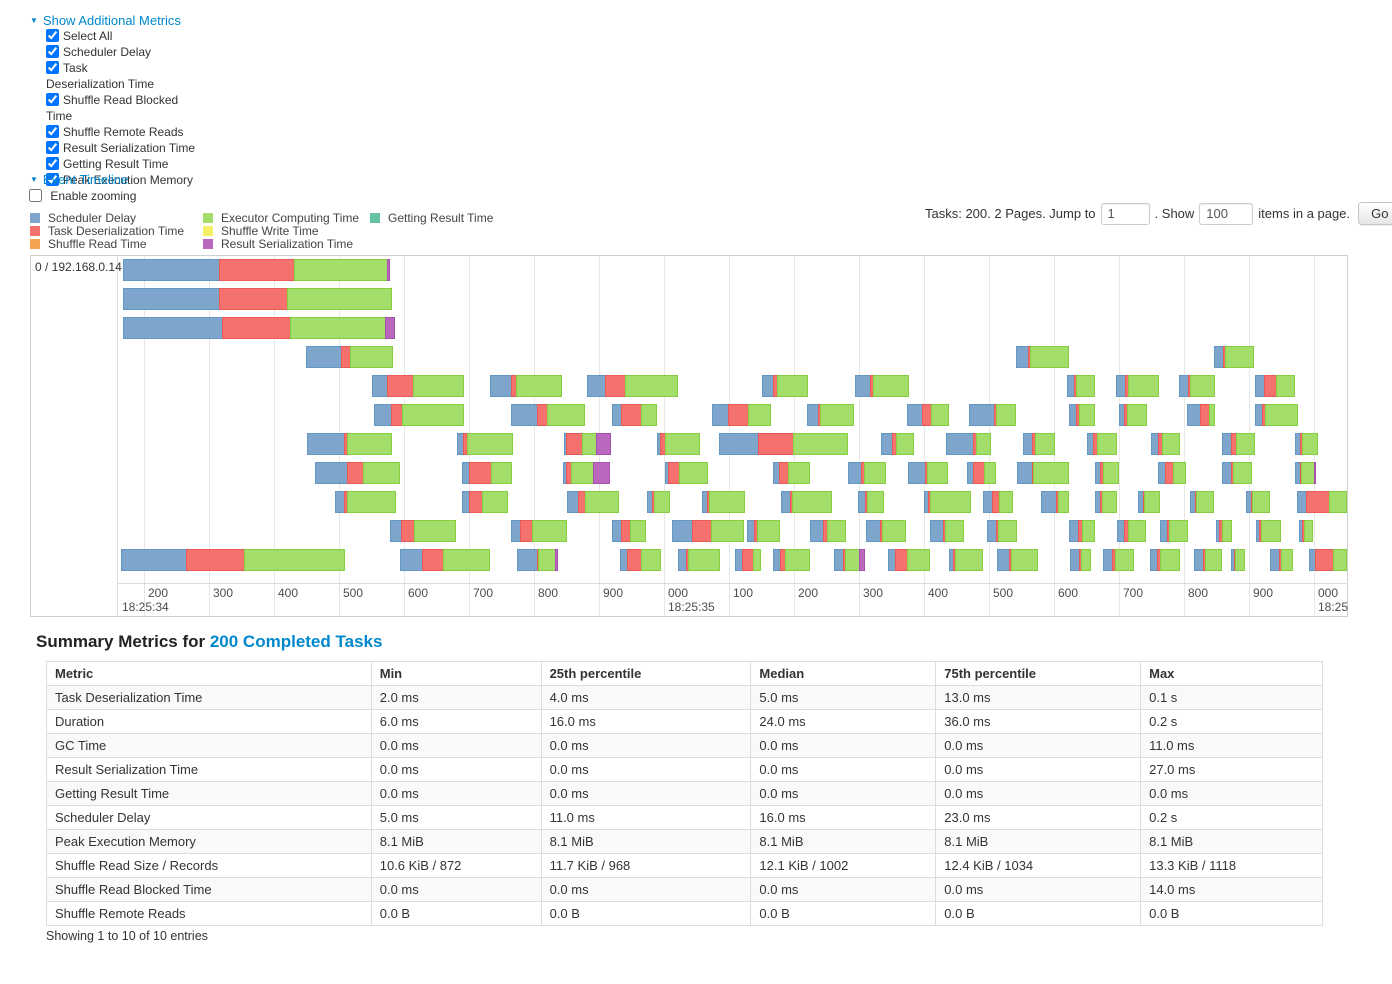 The height and width of the screenshot is (984, 1392). I want to click on go-button: Go, so click(1375, 213).